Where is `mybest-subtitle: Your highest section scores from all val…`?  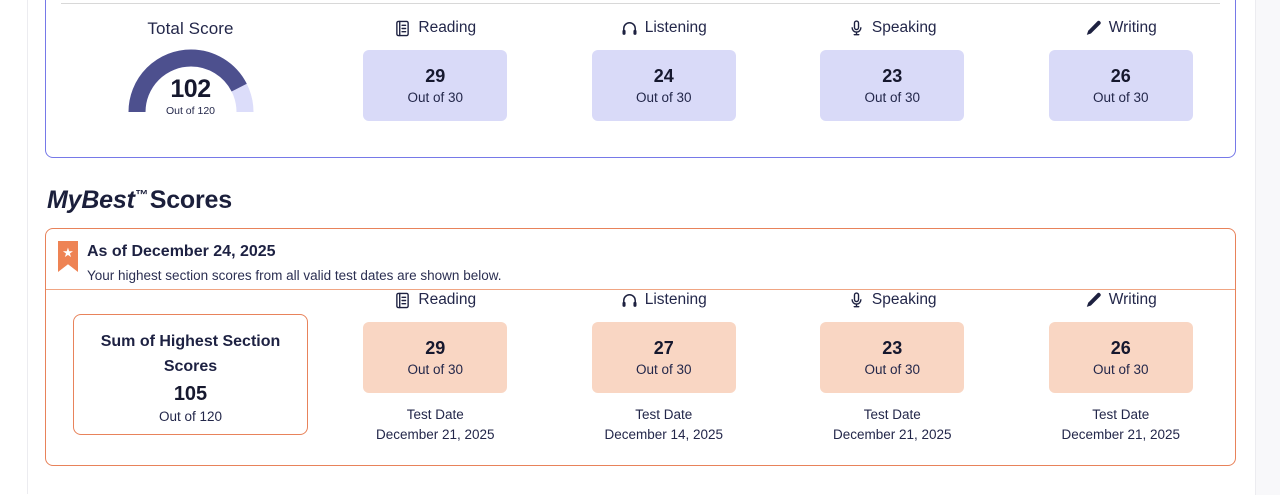
mybest-subtitle: Your highest section scores from all val… is located at coordinates (294, 275).